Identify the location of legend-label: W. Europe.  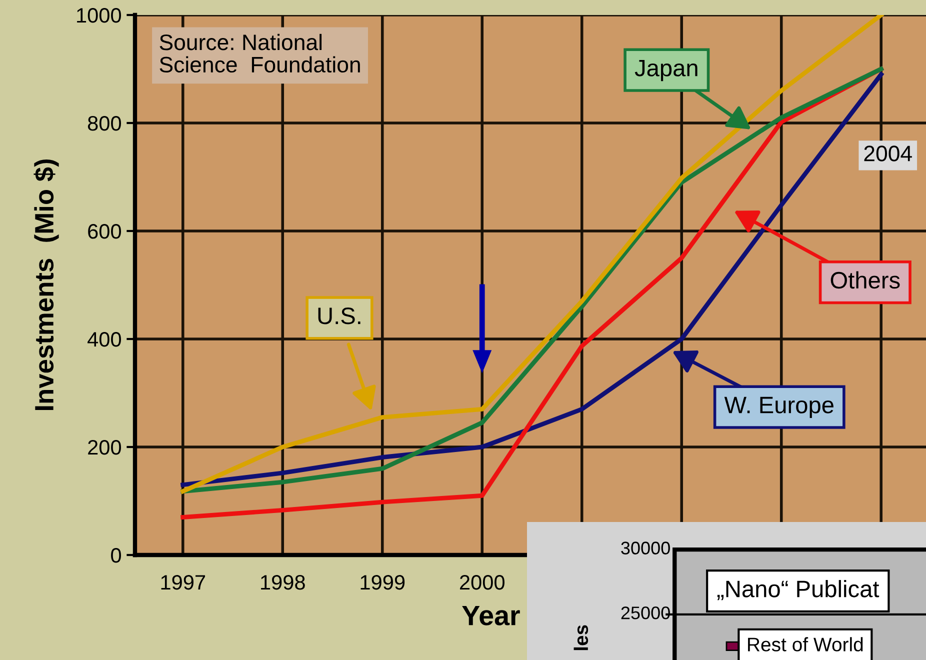
(779, 407).